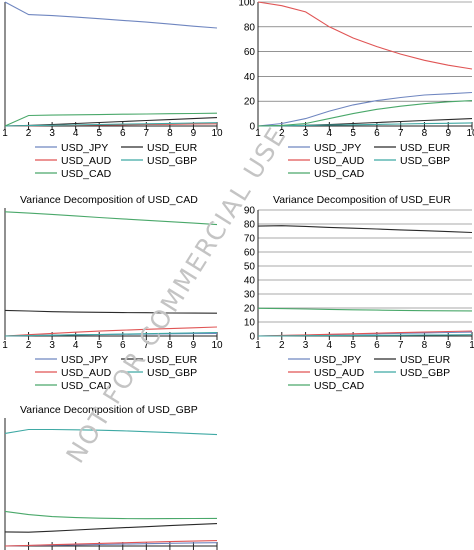 The image size is (474, 550). I want to click on chart-title: Variance Decomposition of USD_CAD, so click(109, 200).